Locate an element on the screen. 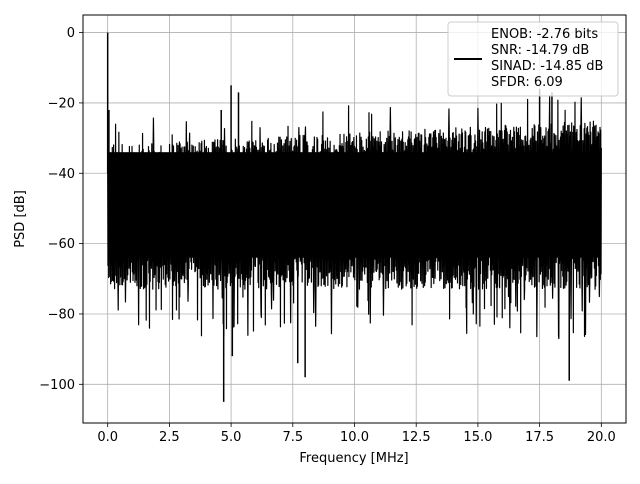 This screenshot has width=640, height=484. legend-box is located at coordinates (533, 59).